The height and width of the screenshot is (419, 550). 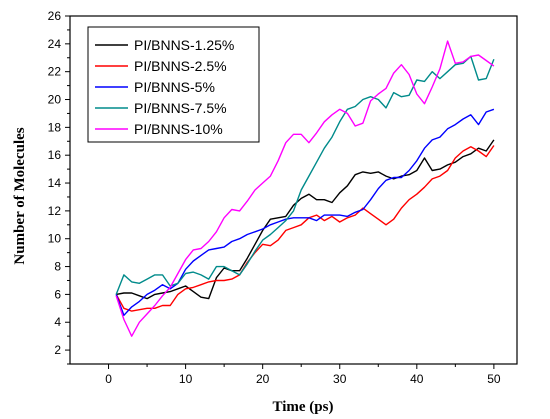 I want to click on x-tick-label: 20, so click(x=263, y=379).